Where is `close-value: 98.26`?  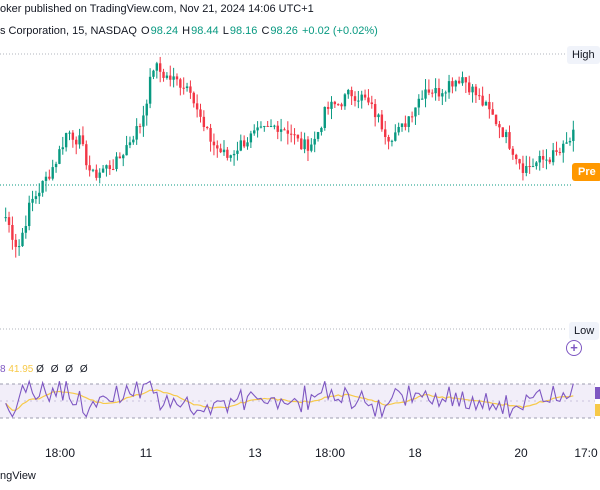 close-value: 98.26 is located at coordinates (284, 31).